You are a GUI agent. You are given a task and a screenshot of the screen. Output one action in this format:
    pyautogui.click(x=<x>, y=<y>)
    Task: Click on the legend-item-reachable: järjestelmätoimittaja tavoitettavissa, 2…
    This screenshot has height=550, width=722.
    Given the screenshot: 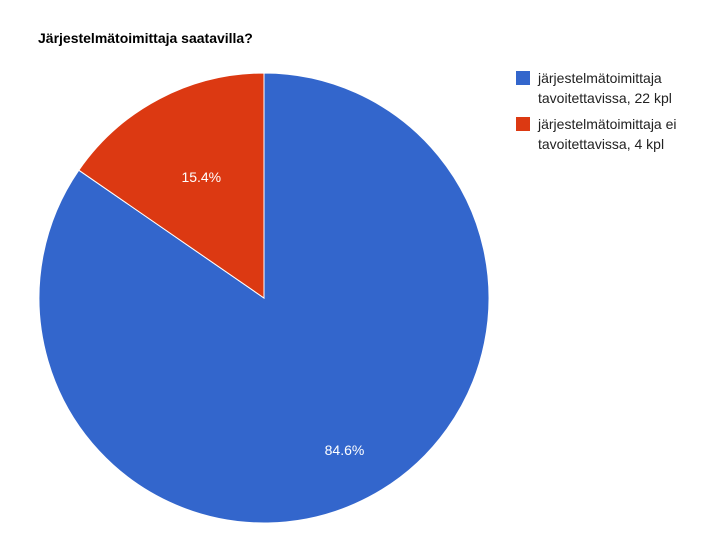 What is the action you would take?
    pyautogui.click(x=616, y=88)
    